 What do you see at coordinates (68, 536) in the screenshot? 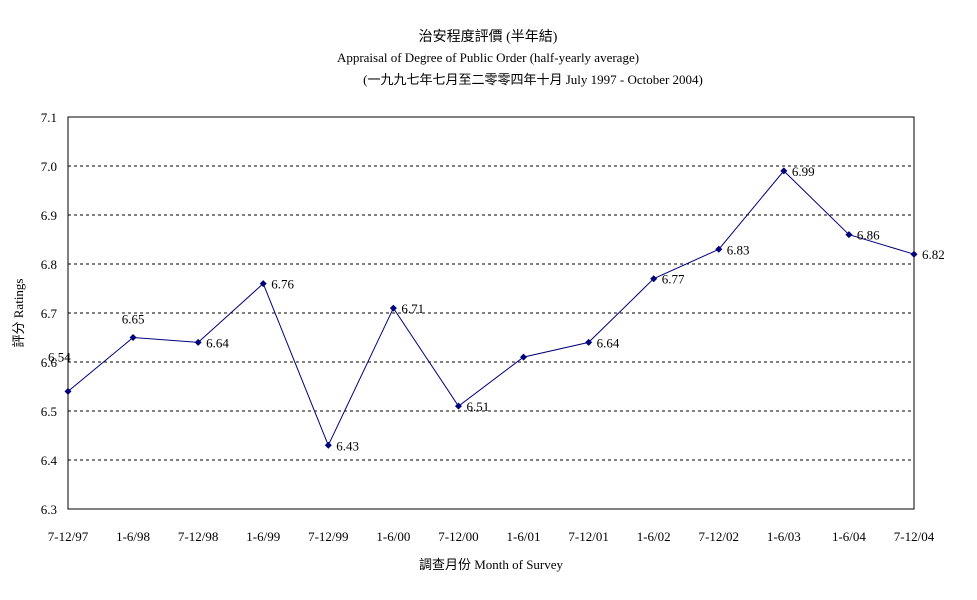
I see `x-tick-label: 7-12/97` at bounding box center [68, 536].